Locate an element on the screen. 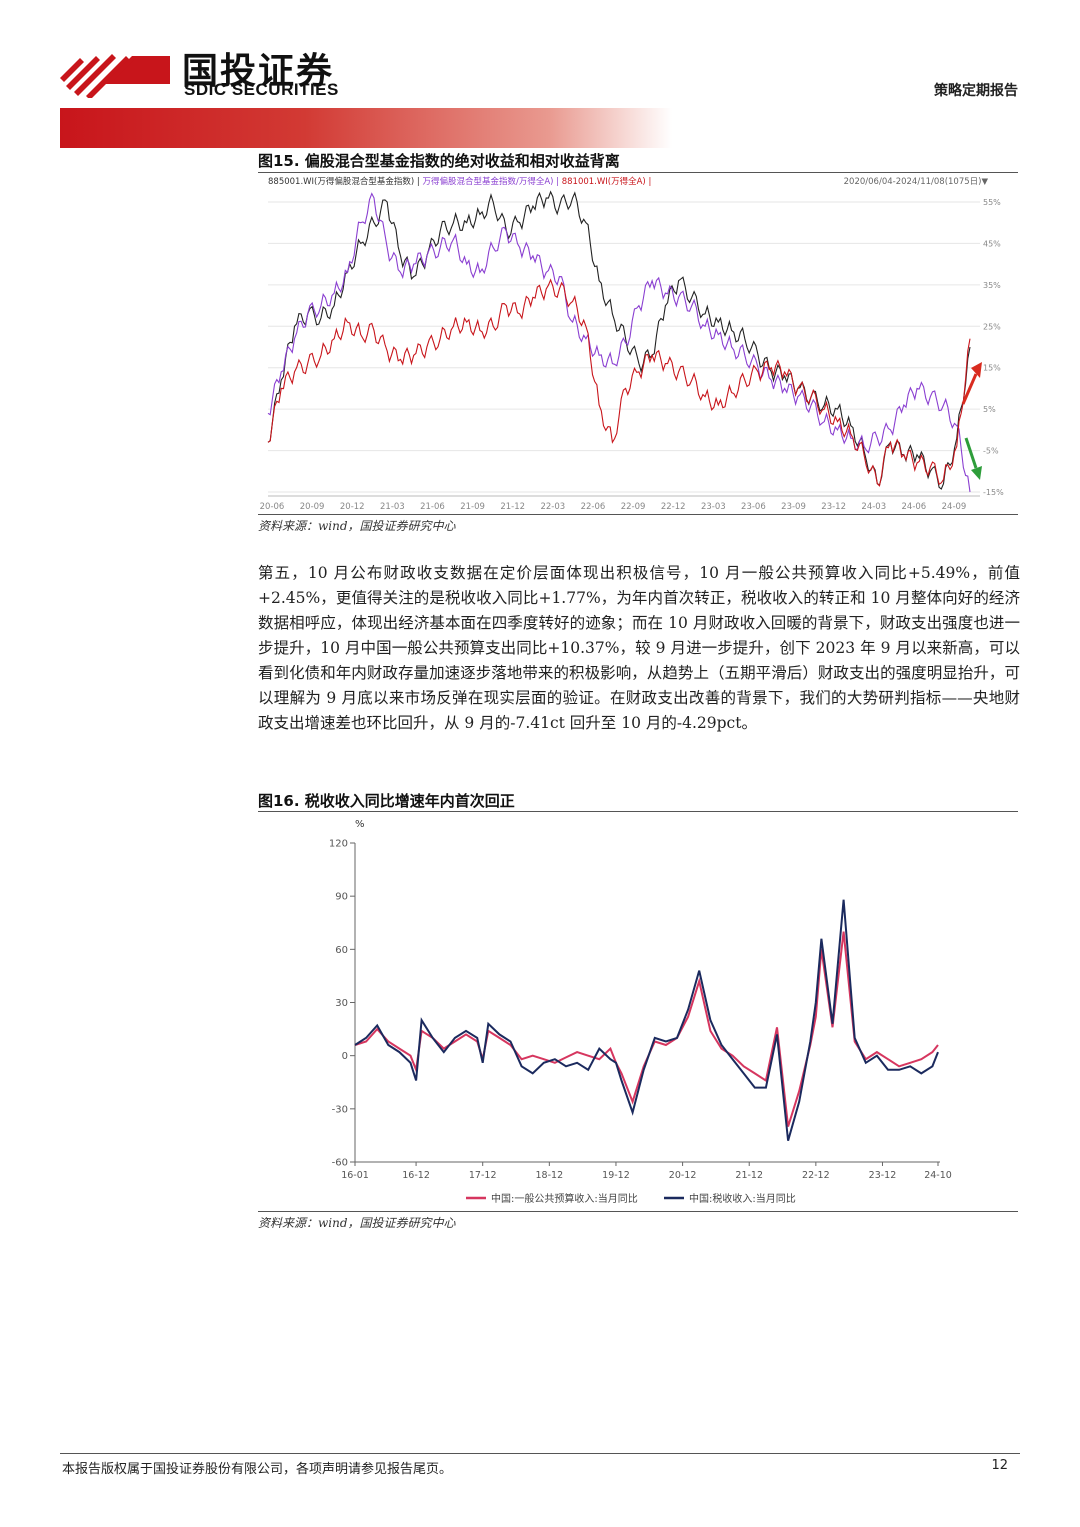  figure16-y-tick-label: 0 is located at coordinates (345, 1056).